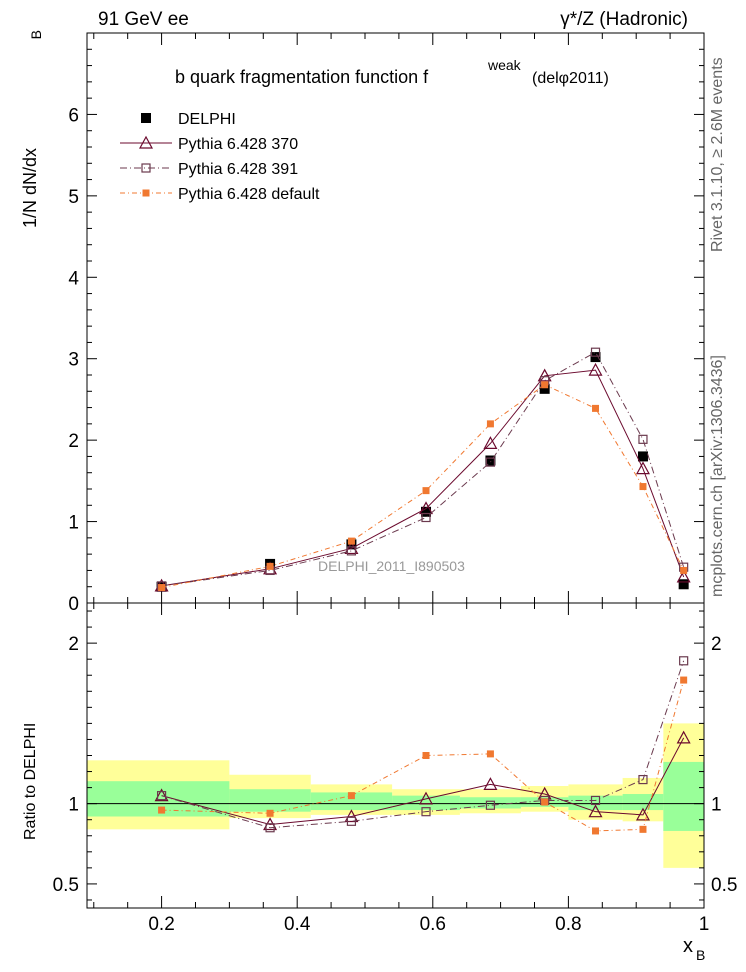 This screenshot has width=746, height=972. I want to click on main-plot-title-suffix: (delφ2011), so click(570, 78).